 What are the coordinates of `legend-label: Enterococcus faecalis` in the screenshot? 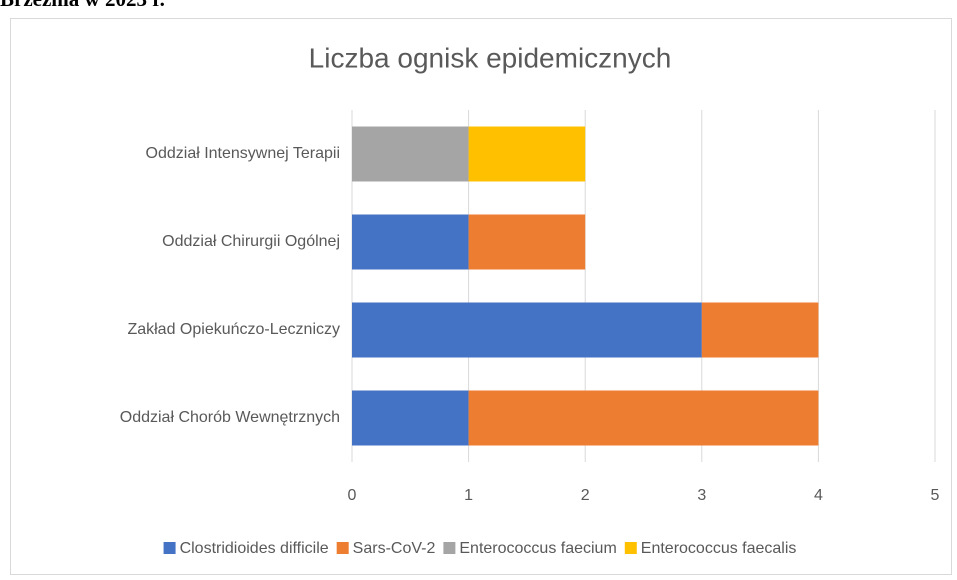 It's located at (719, 548).